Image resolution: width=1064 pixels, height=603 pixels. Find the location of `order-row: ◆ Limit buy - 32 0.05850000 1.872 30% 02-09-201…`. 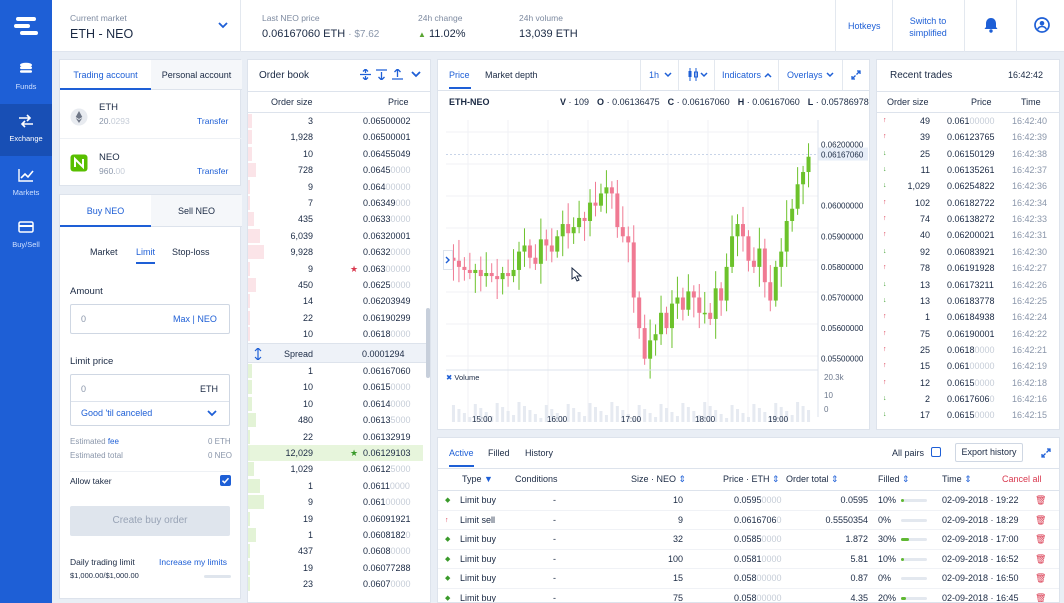

order-row: ◆ Limit buy - 32 0.05850000 1.872 30% 02-09-201… is located at coordinates (748, 540).